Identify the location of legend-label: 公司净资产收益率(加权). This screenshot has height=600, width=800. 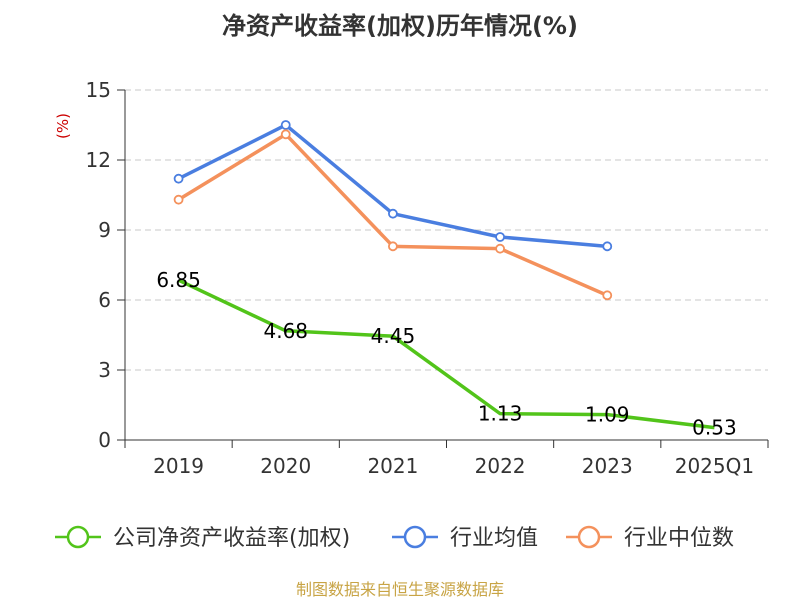
(231, 538).